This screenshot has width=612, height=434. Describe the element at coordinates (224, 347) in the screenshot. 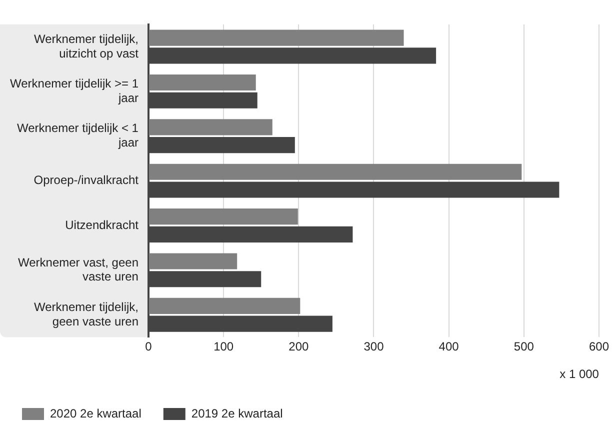

I see `x-tick-label: 100` at that location.